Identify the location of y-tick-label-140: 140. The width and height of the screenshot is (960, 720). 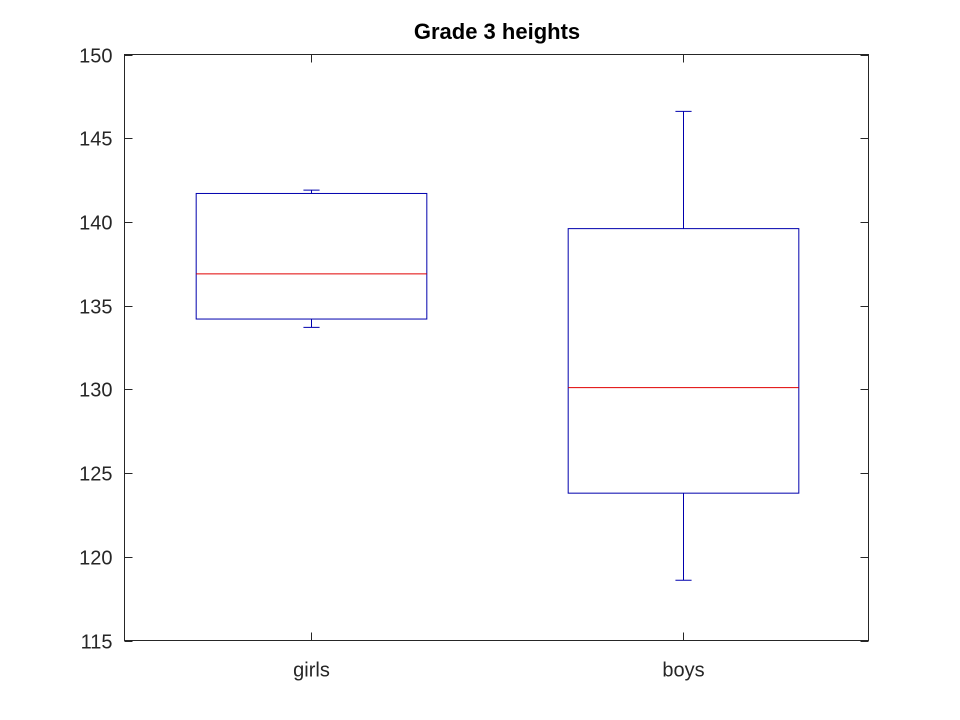
(95, 224).